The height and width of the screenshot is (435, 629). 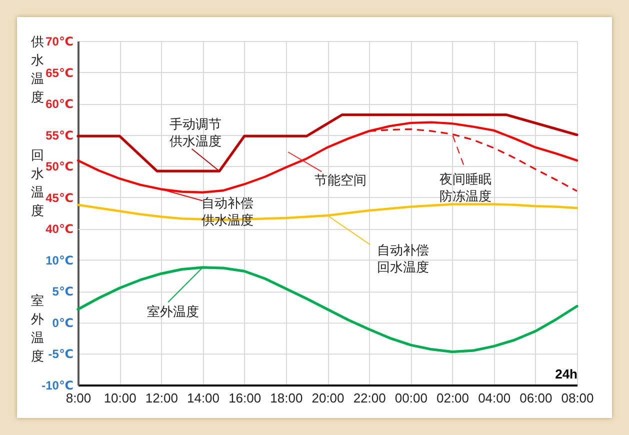 I want to click on series-label: 手动调节供水温度, so click(x=195, y=132).